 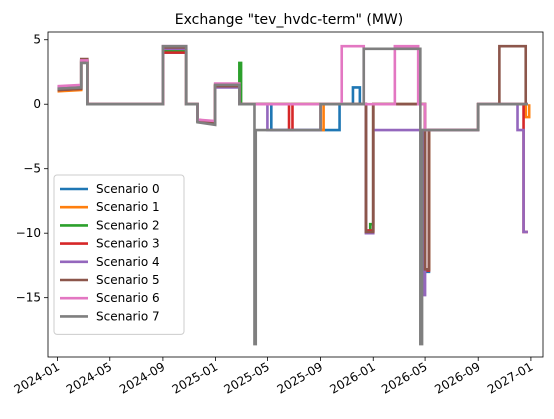 I want to click on legend-label: Scenario 5, so click(x=128, y=280).